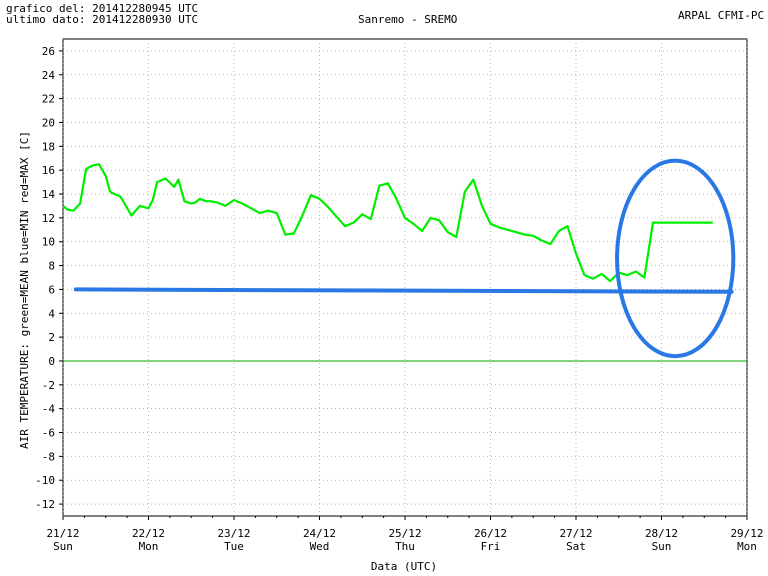  I want to click on y-tick-label: 10, so click(48, 242).